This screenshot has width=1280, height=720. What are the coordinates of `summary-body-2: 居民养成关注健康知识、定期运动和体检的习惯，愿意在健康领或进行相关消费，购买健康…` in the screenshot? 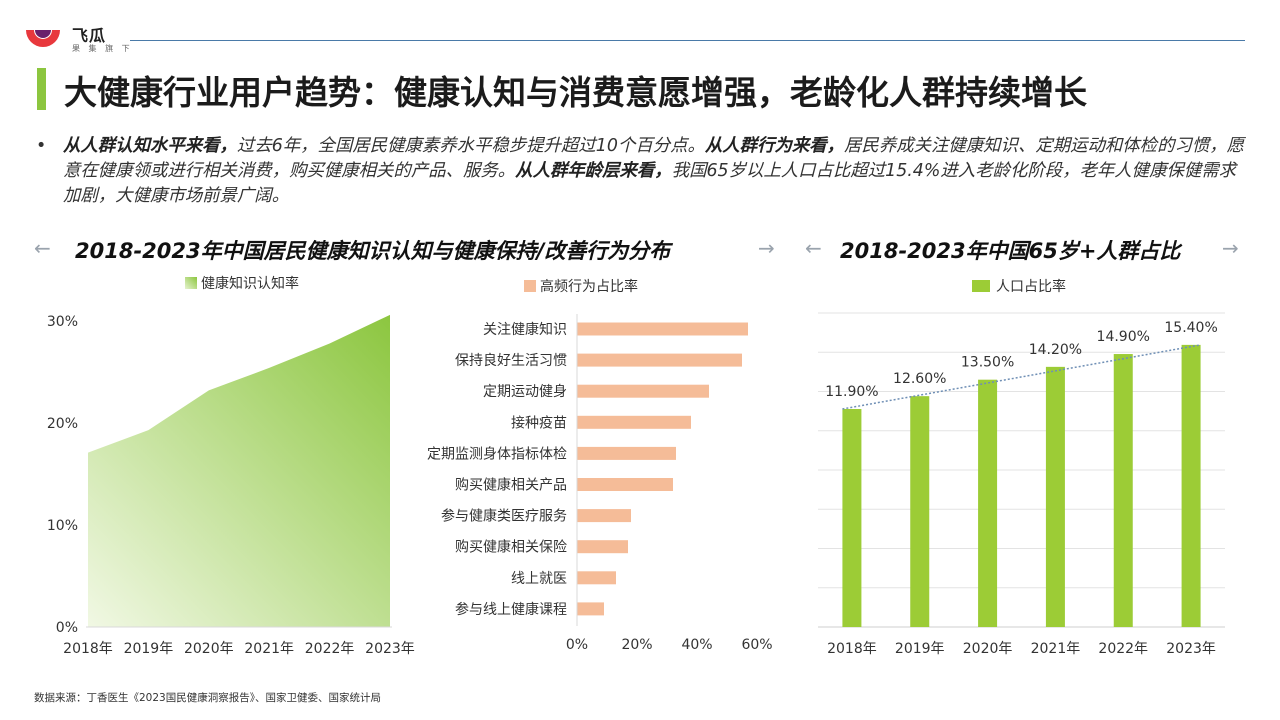 It's located at (654, 158).